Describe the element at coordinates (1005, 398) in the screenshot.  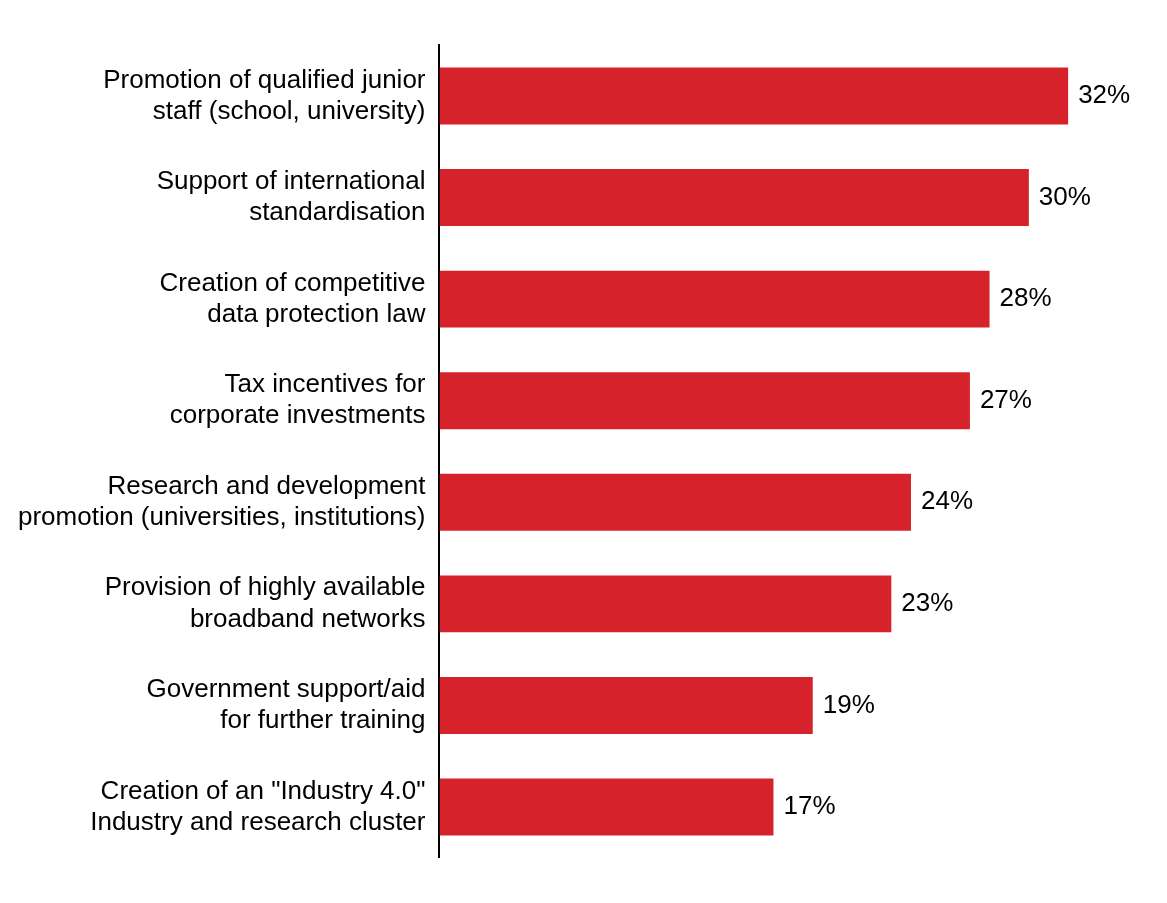
I see `data-label: 27%` at that location.